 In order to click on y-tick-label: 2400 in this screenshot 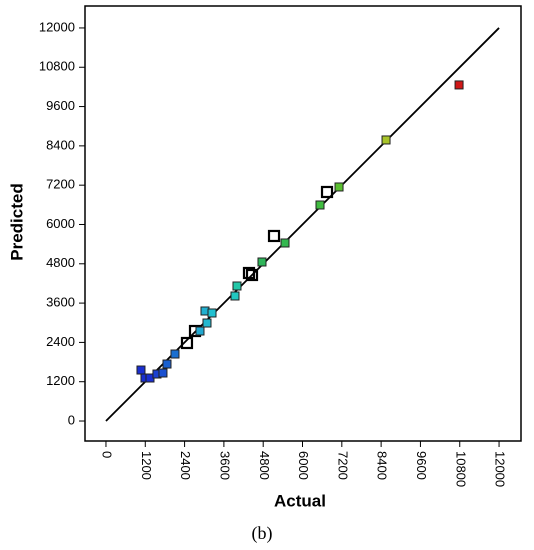, I will do `click(60, 341)`.